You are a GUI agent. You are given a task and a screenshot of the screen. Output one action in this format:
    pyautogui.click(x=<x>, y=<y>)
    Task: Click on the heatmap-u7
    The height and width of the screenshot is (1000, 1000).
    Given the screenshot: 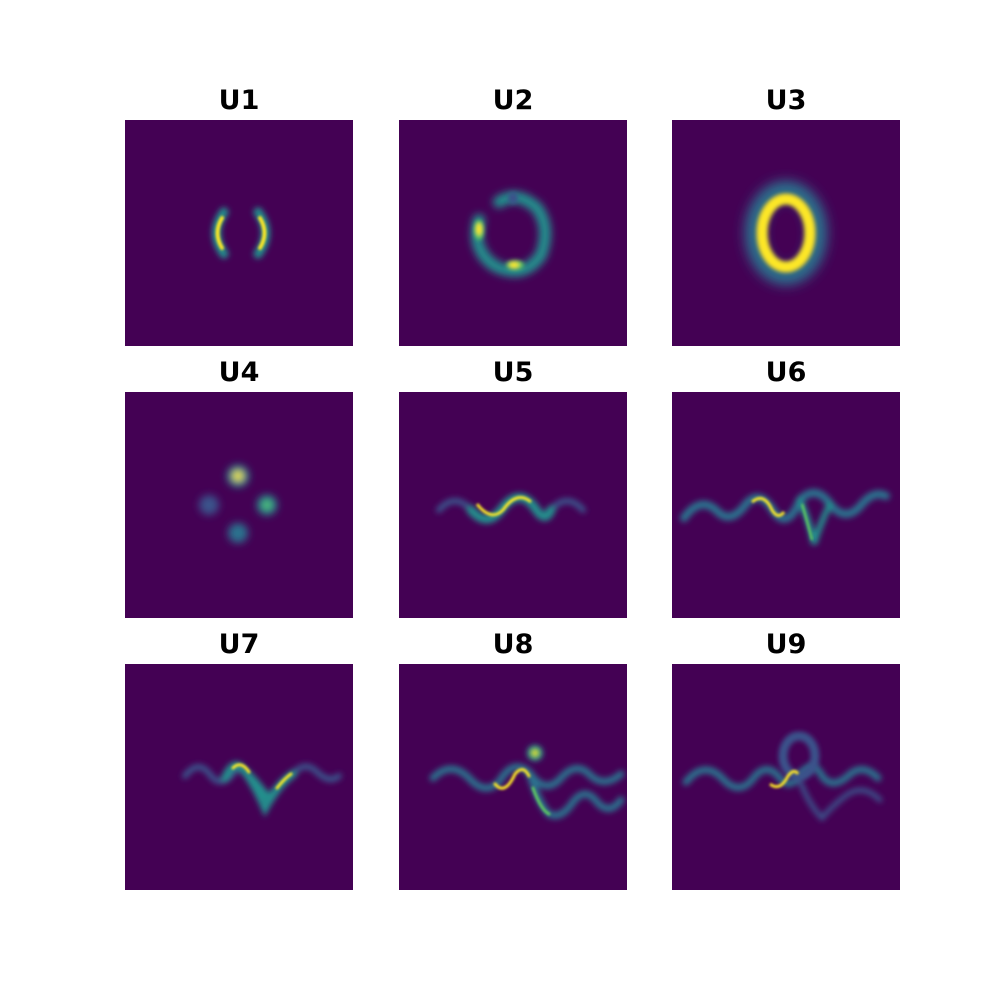 What is the action you would take?
    pyautogui.click(x=239, y=777)
    